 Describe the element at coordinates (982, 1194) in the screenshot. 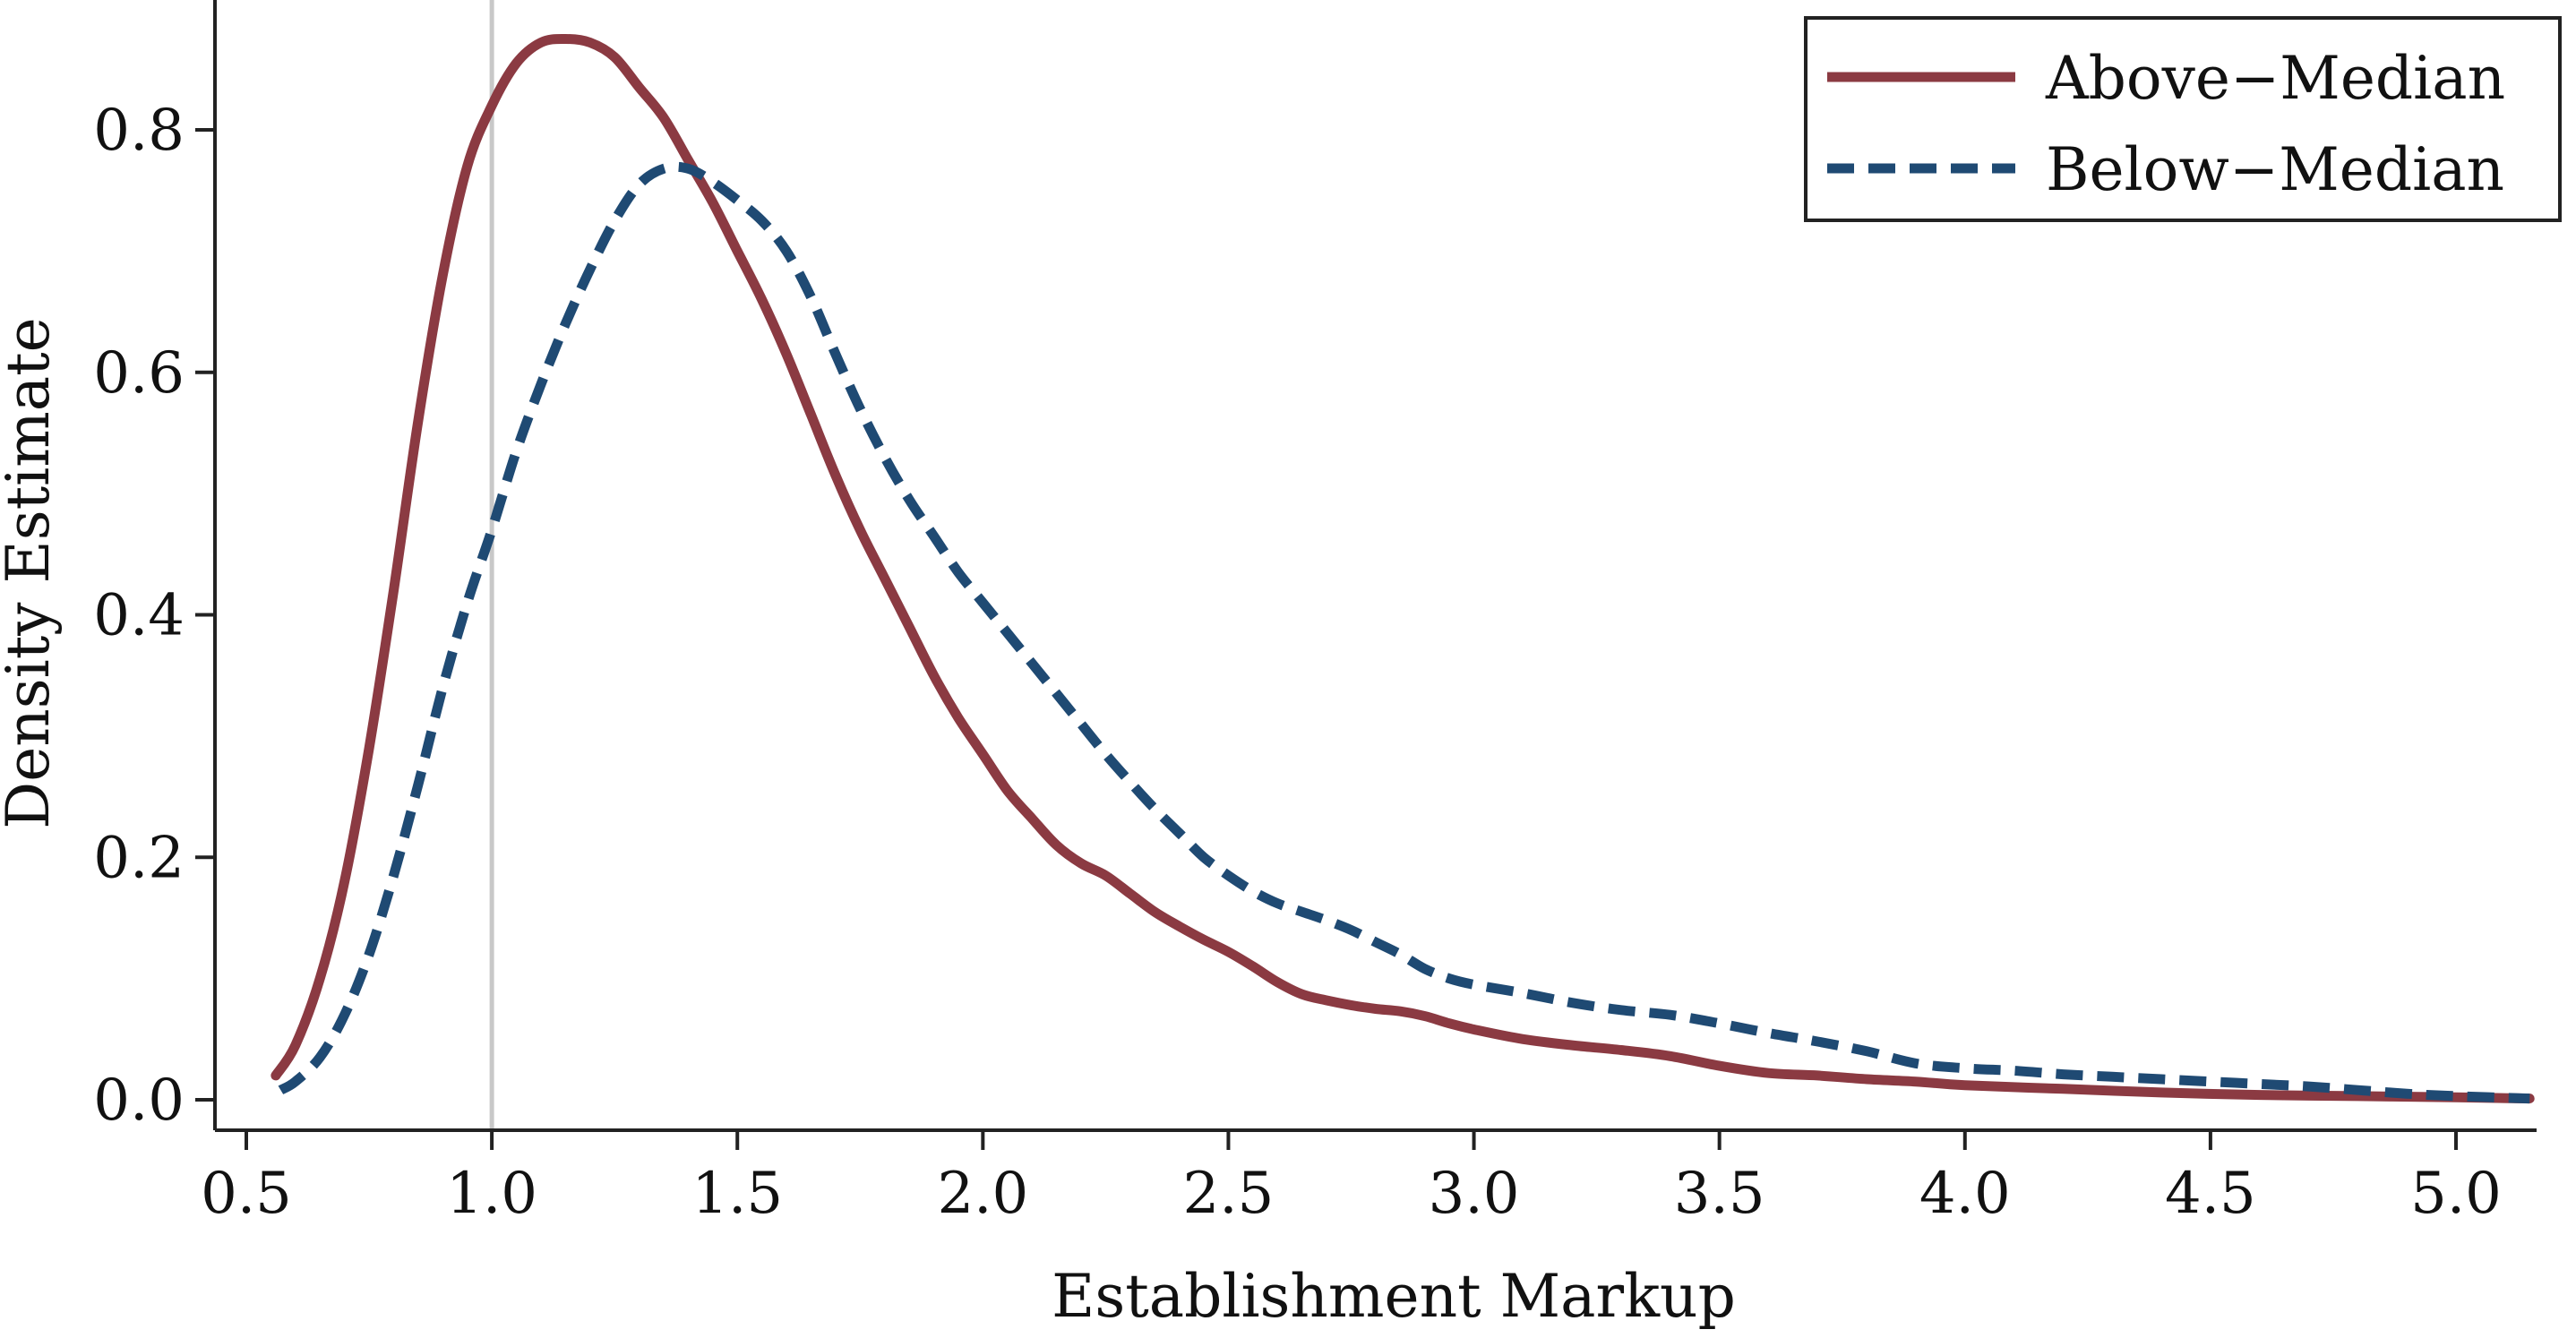

I see `x-tick-label: 2.0` at that location.